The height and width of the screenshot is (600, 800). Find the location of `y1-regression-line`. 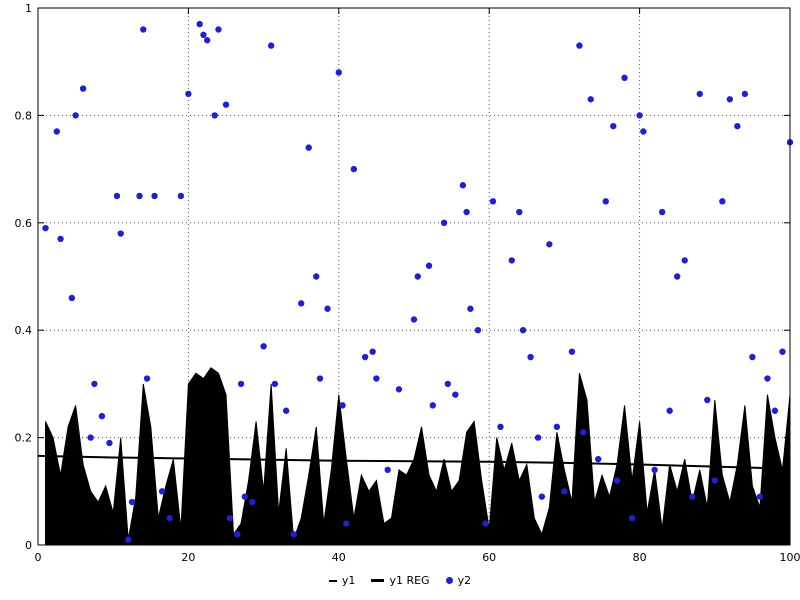

y1-regression-line is located at coordinates (414, 462).